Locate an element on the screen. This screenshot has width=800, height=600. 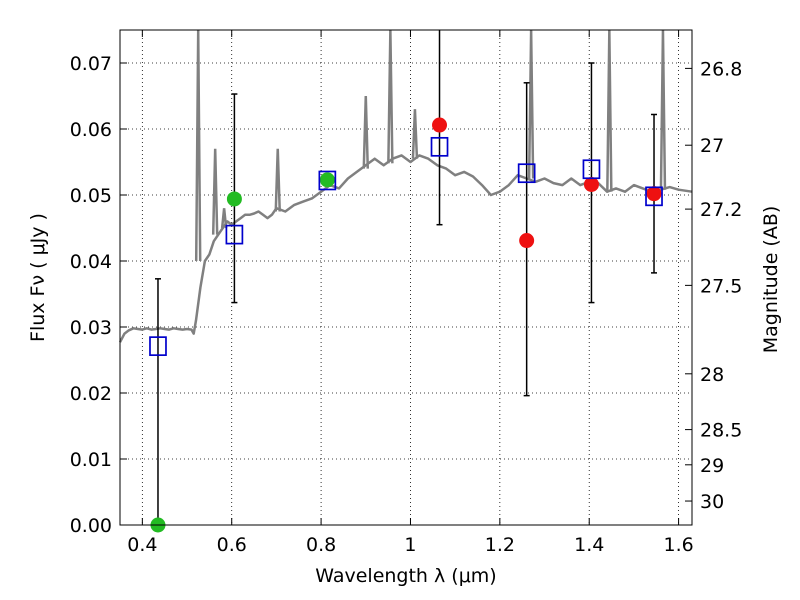
y-tick-label: 0.05 is located at coordinates (91, 196).